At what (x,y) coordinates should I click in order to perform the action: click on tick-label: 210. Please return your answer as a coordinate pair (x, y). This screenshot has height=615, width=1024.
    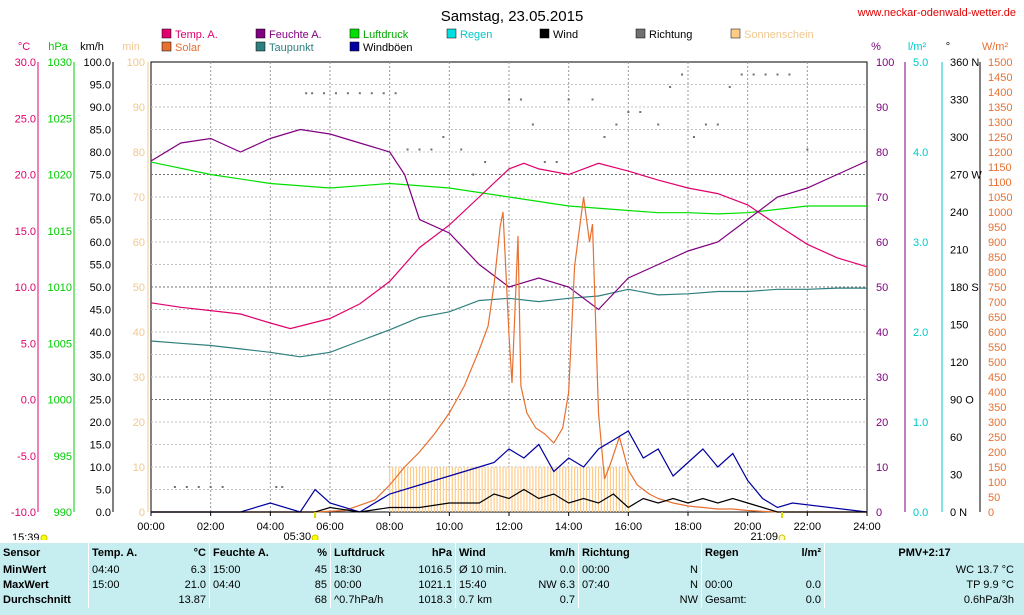
    Looking at the image, I should click on (959, 251).